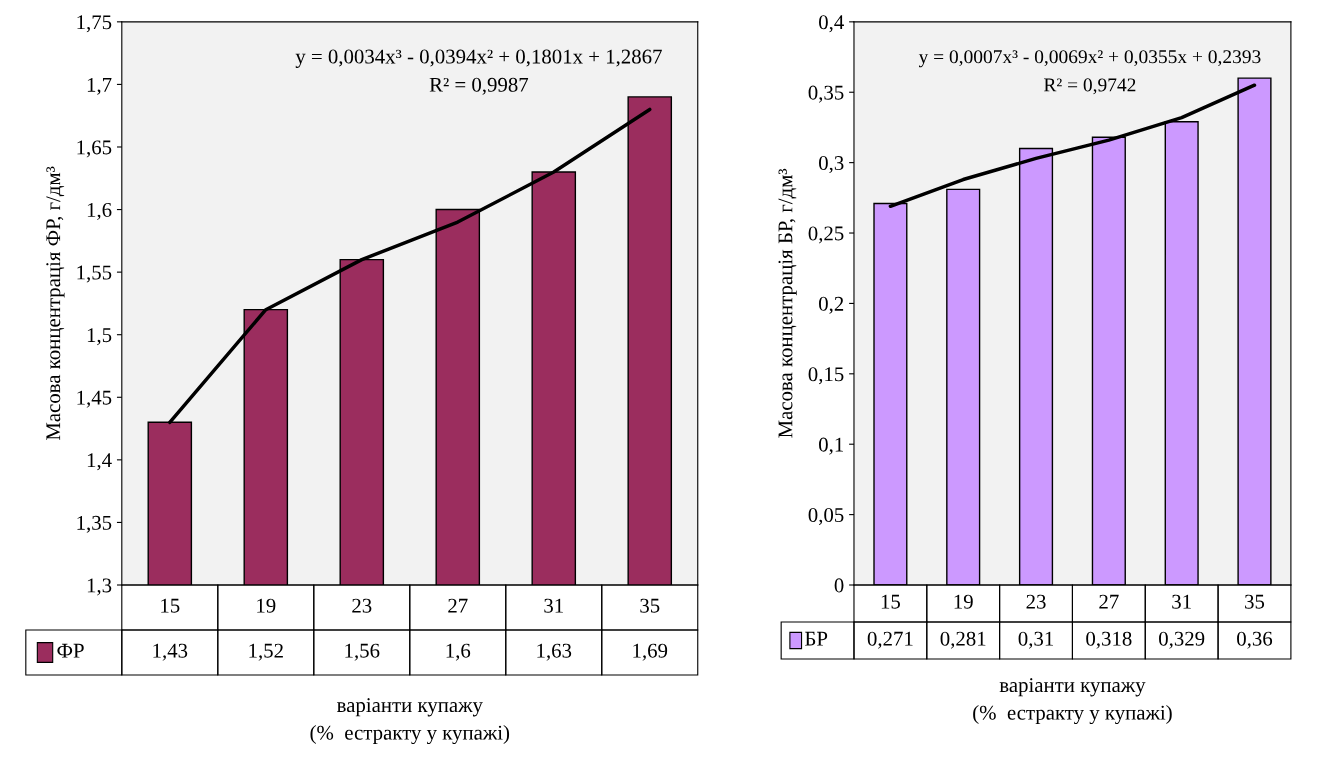 The height and width of the screenshot is (780, 1324). What do you see at coordinates (826, 376) in the screenshot?
I see `y-tick-label: 0,15` at bounding box center [826, 376].